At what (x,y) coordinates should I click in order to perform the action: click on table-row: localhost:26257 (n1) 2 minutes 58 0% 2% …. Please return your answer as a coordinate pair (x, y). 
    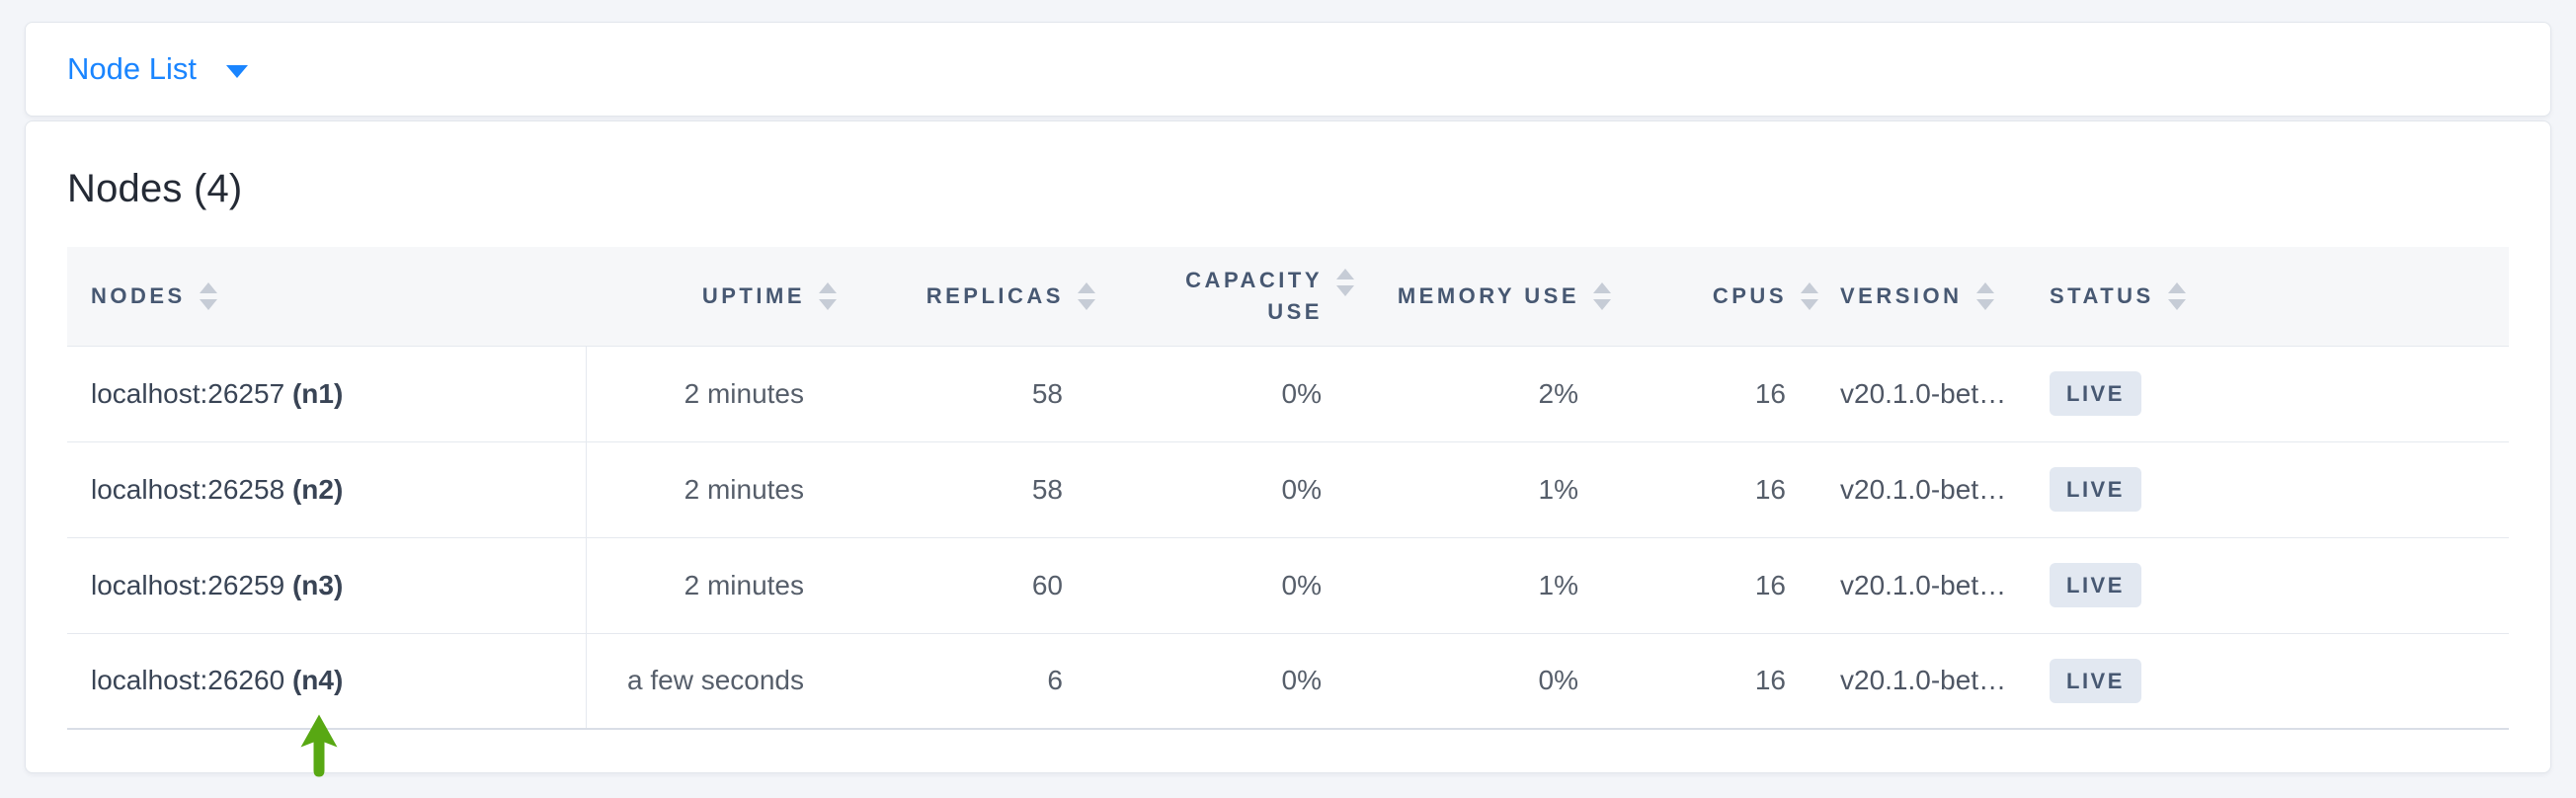
    Looking at the image, I should click on (1288, 394).